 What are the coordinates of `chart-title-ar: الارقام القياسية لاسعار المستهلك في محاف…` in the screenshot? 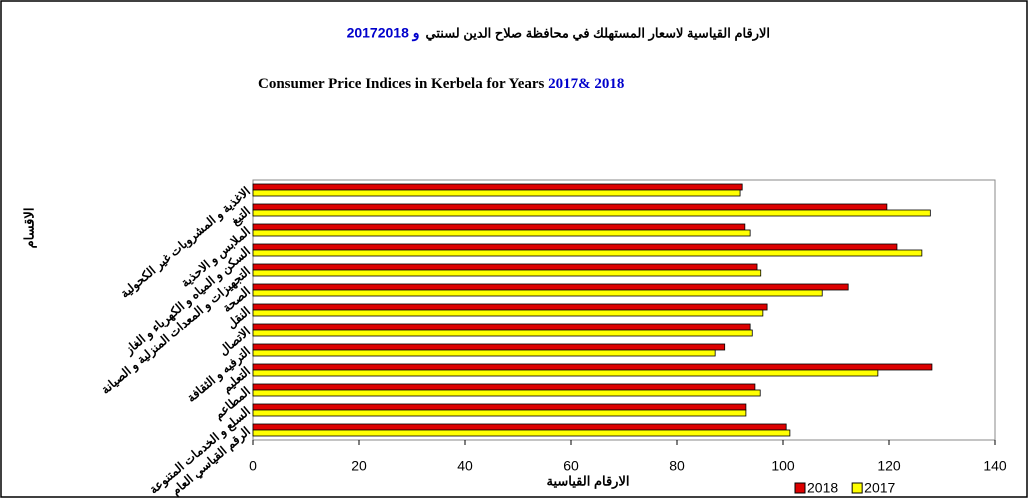 It's located at (598, 33).